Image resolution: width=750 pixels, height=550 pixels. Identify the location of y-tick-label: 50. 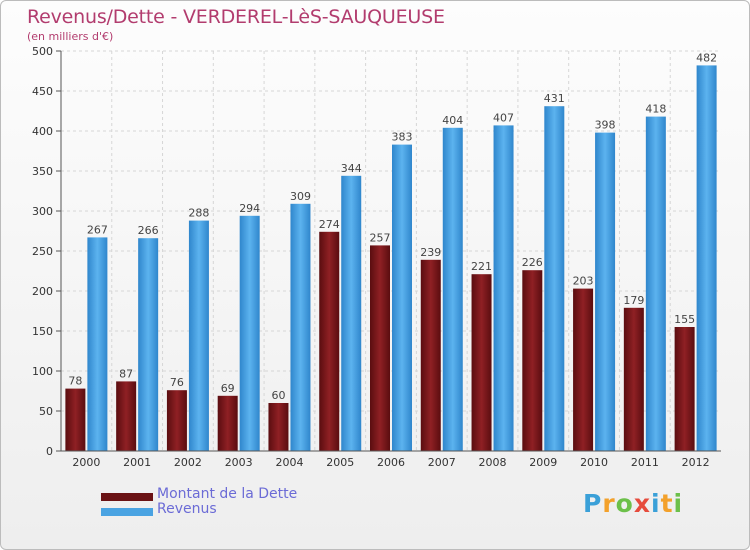
(46, 411).